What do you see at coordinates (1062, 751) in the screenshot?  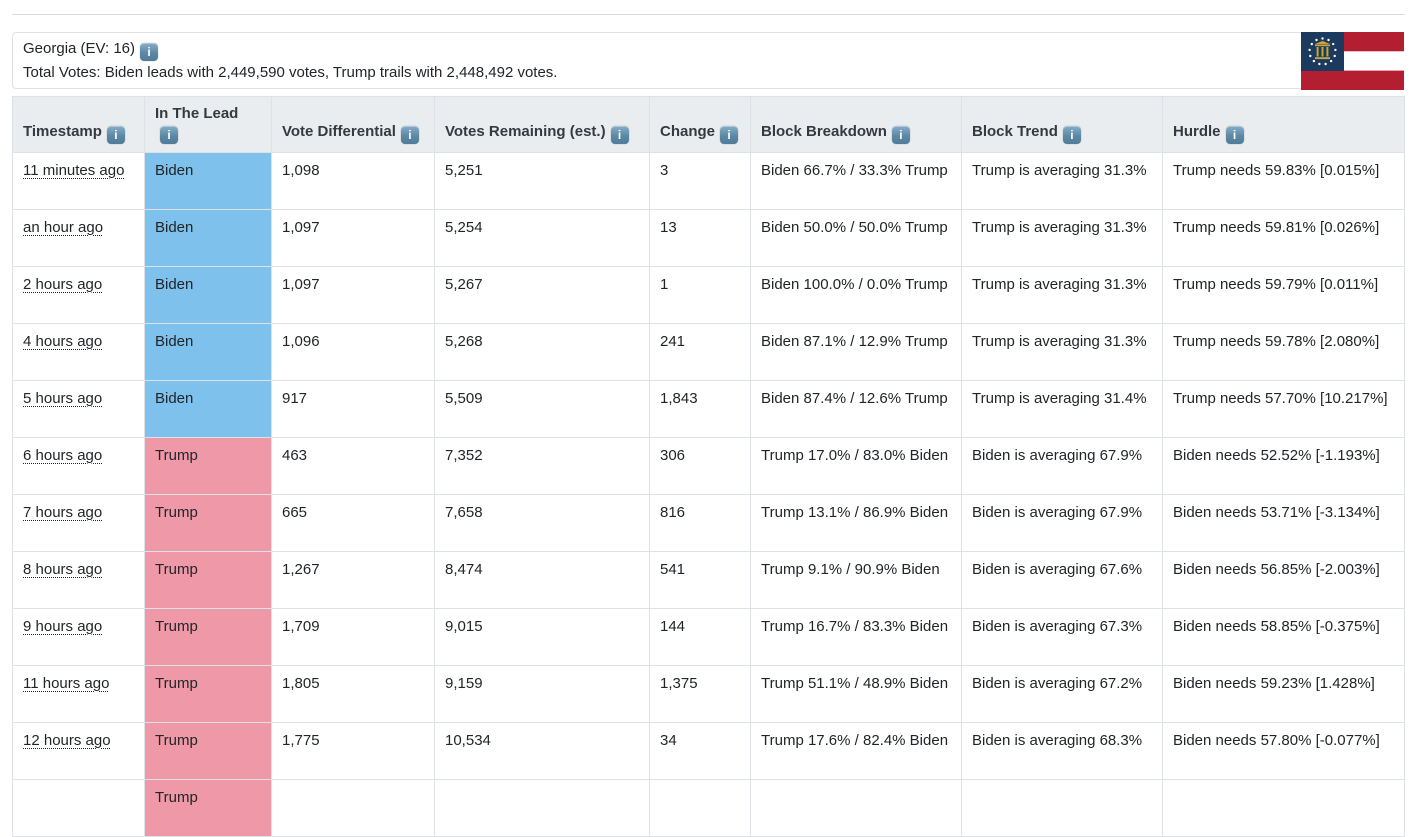 I see `cell-trend: Biden is averaging 68.3%` at bounding box center [1062, 751].